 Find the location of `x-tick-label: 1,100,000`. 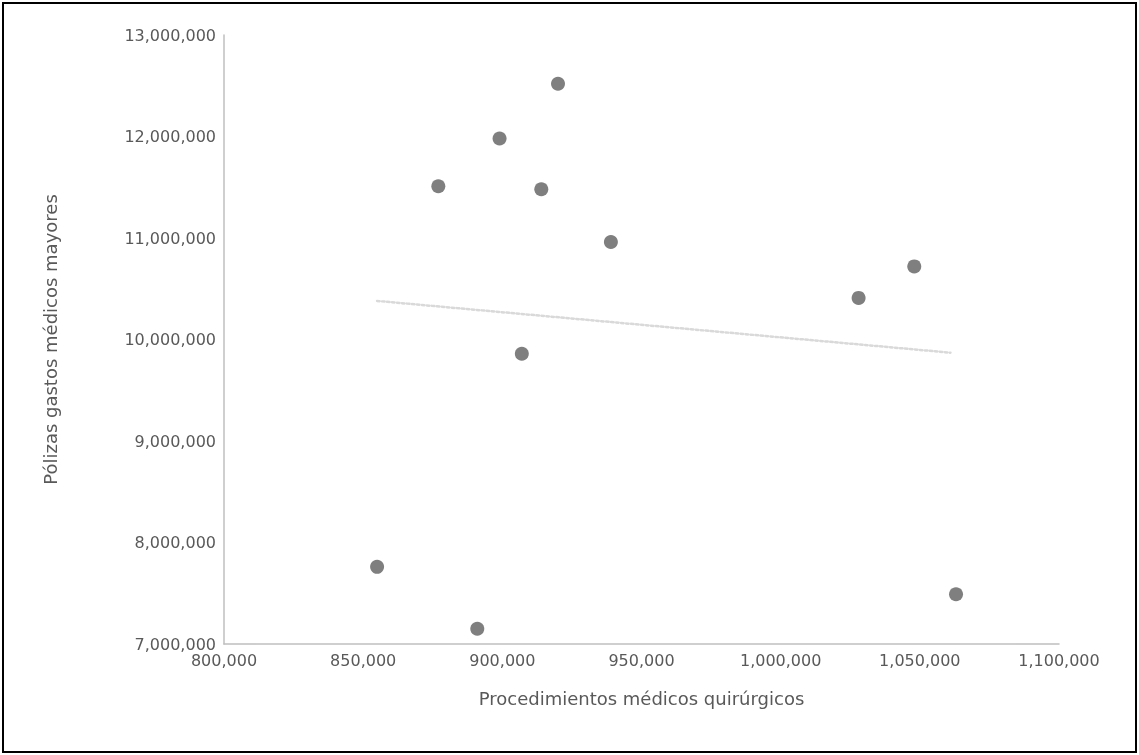

x-tick-label: 1,100,000 is located at coordinates (1059, 660).